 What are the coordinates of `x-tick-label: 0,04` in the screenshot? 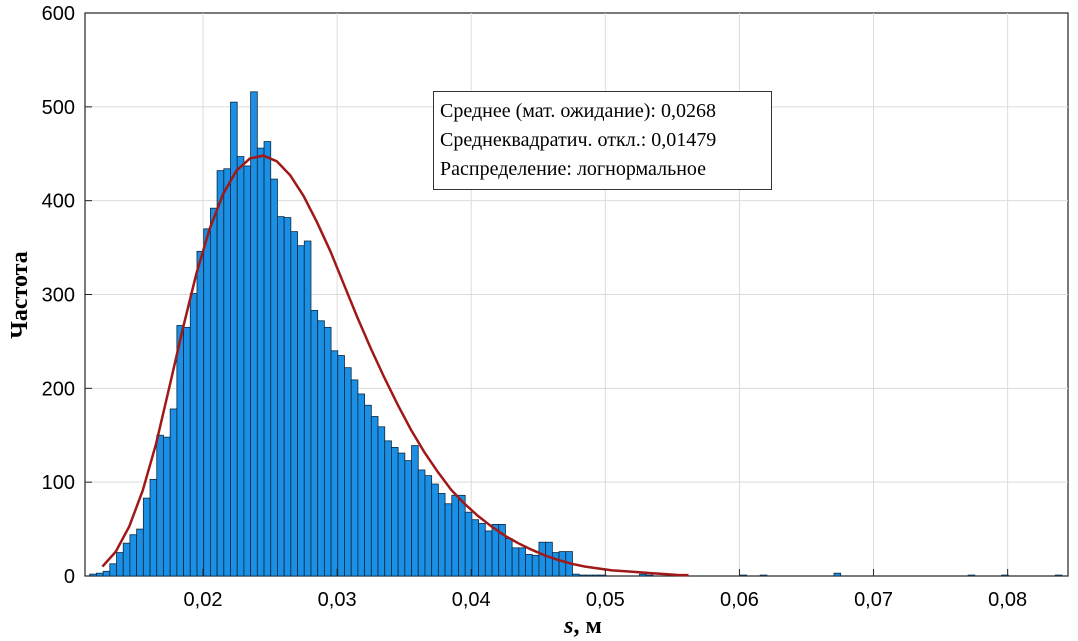 It's located at (471, 600).